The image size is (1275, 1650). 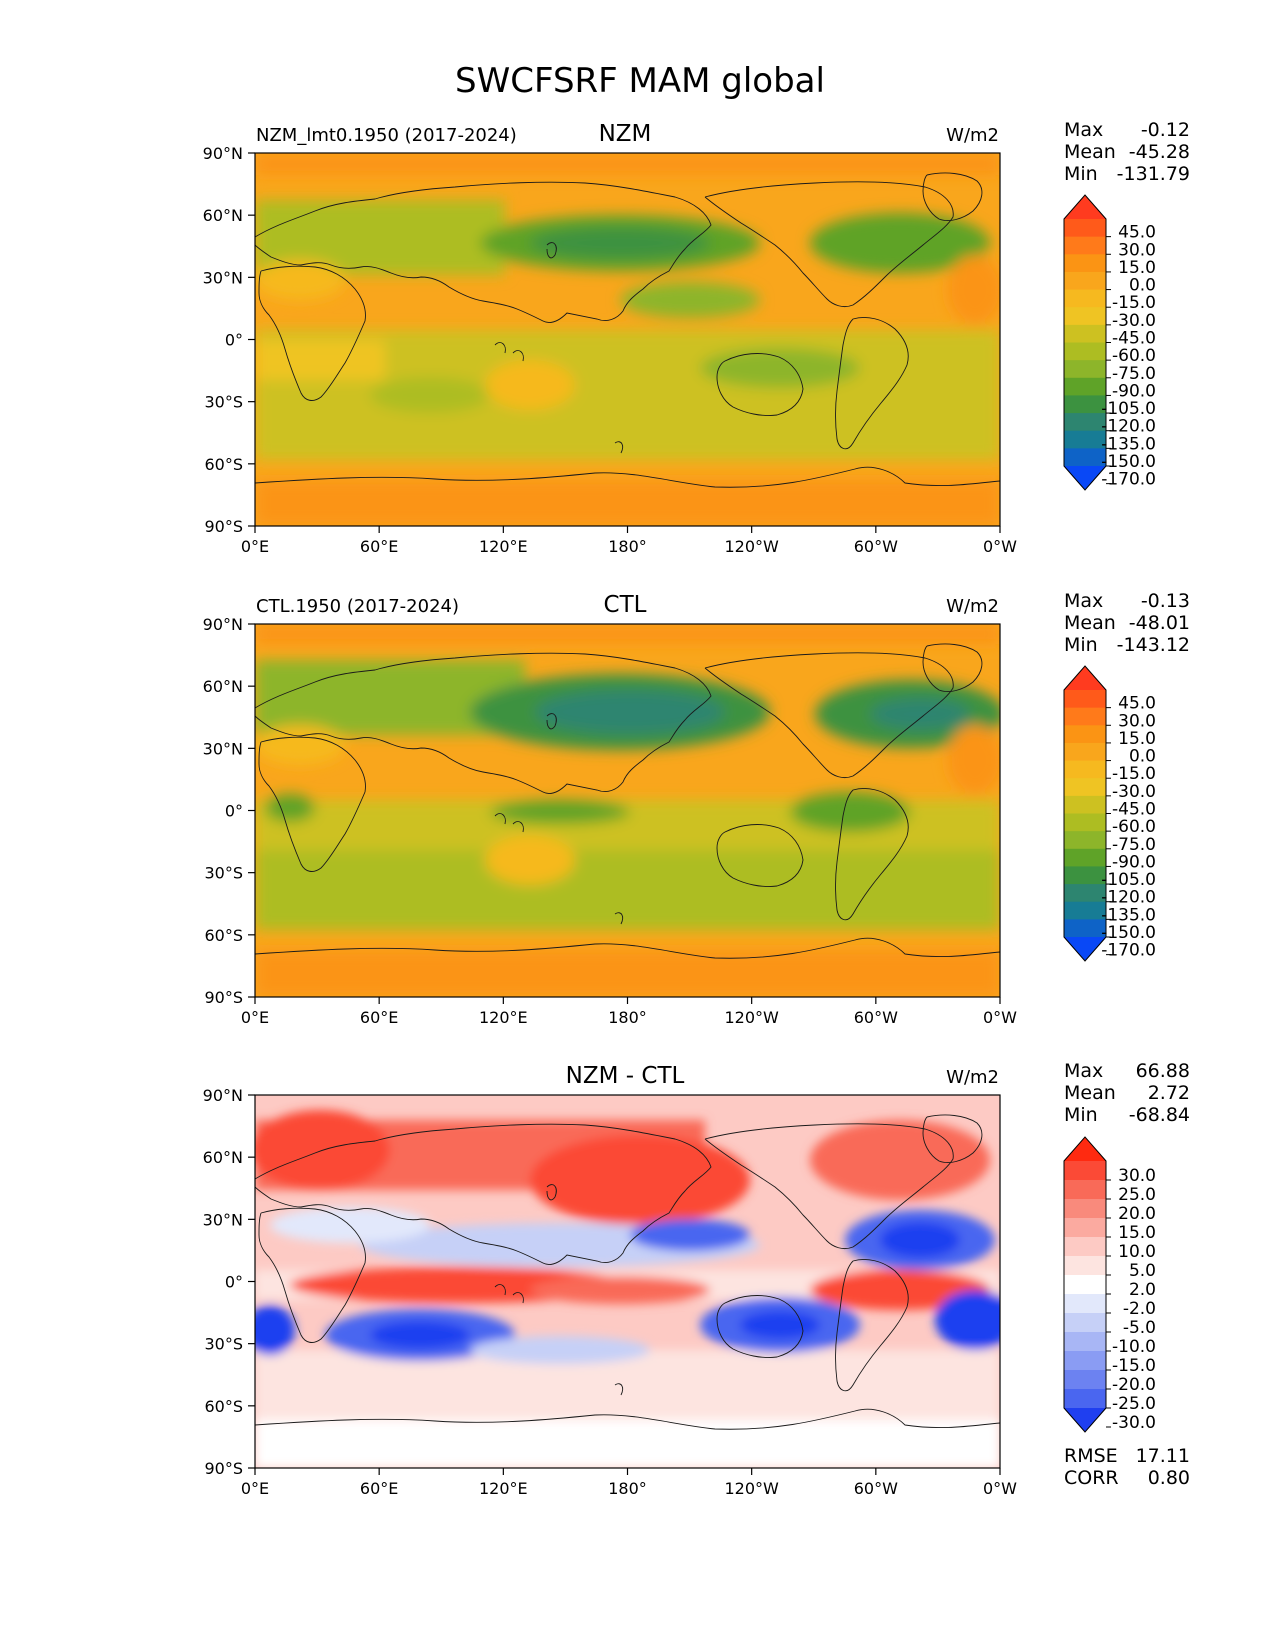 What do you see at coordinates (357, 606) in the screenshot?
I see `panel-case-label: CTL.1950 (2017-2024)` at bounding box center [357, 606].